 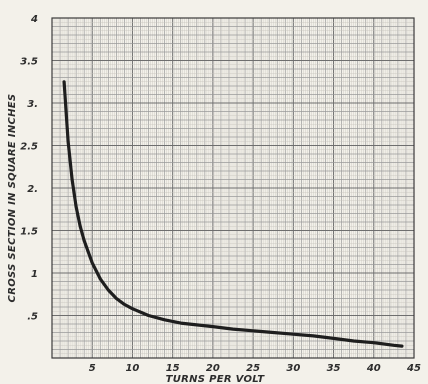 What do you see at coordinates (29, 232) in the screenshot?
I see `y-tick-label: 1.5` at bounding box center [29, 232].